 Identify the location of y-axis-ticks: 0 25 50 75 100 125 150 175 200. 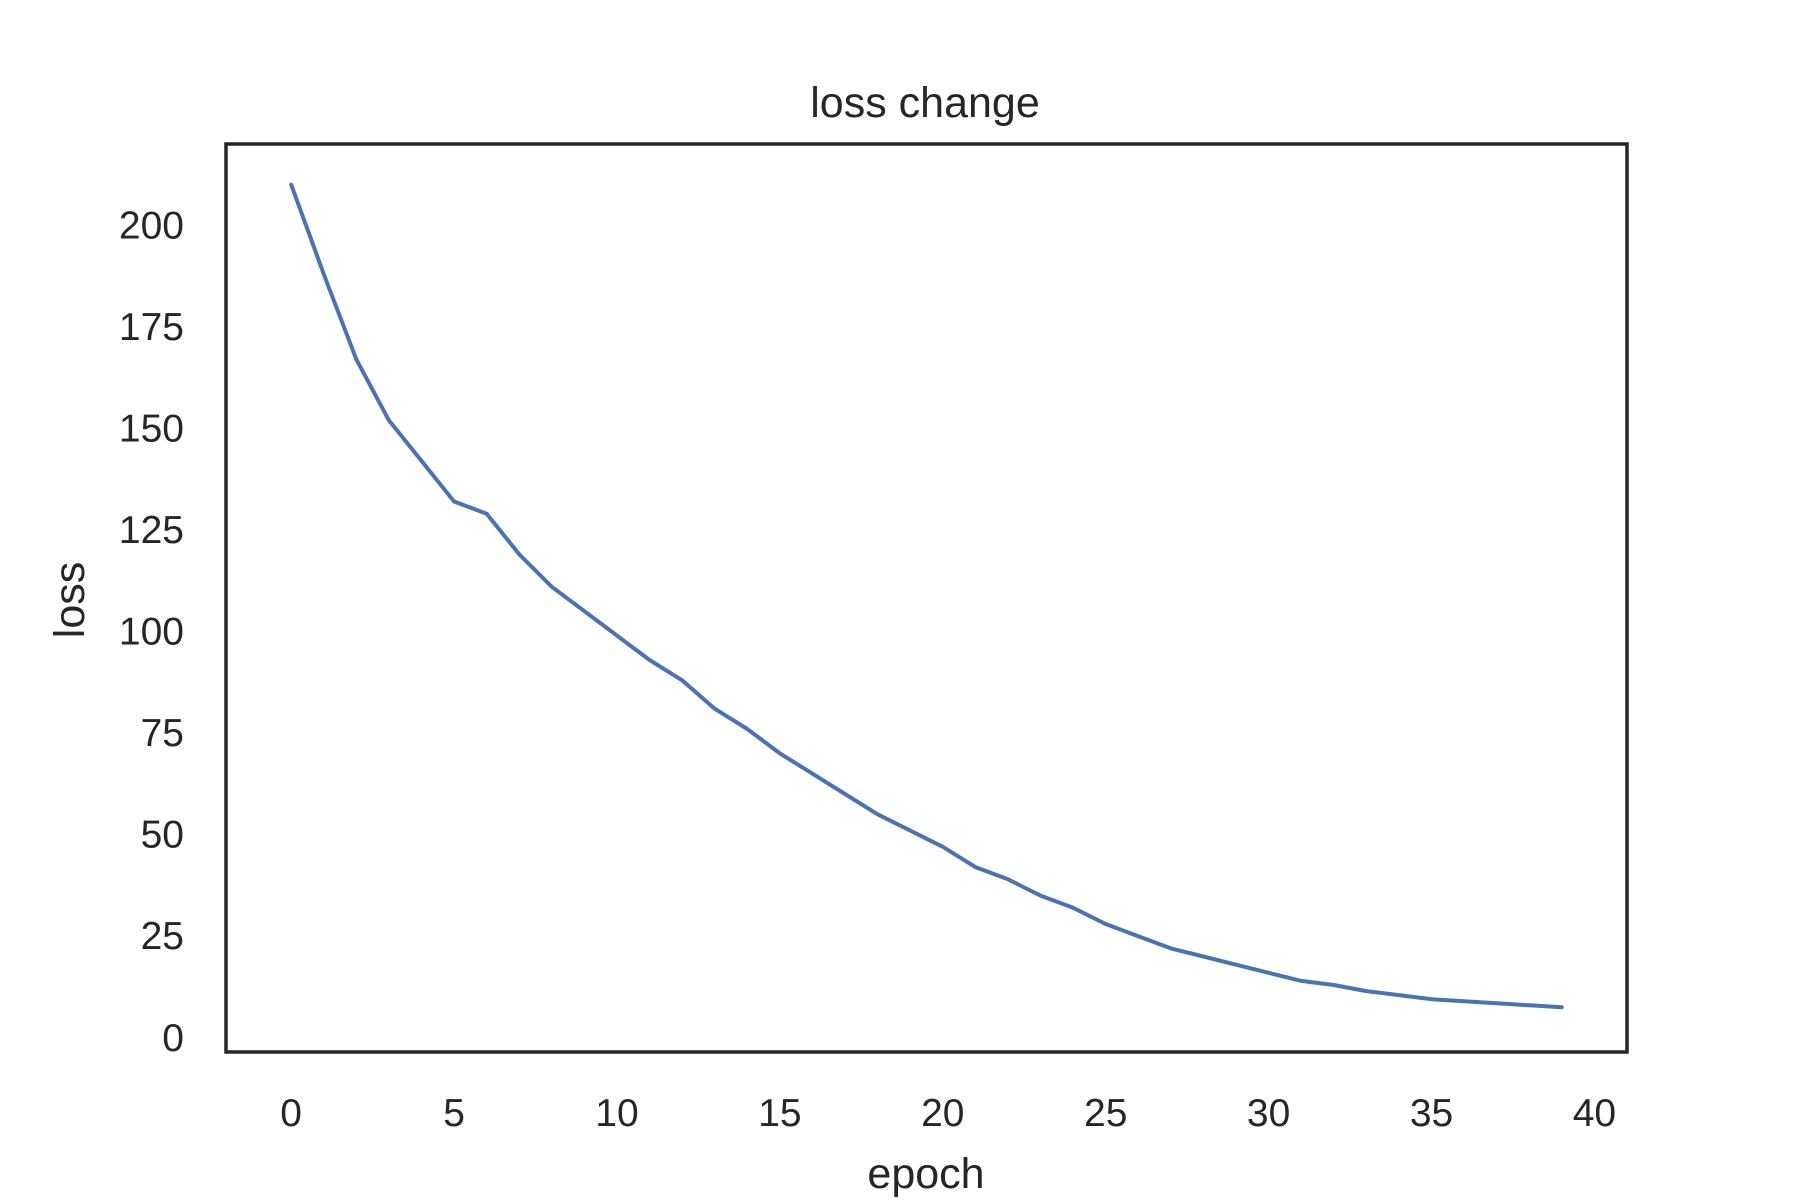
(151, 632).